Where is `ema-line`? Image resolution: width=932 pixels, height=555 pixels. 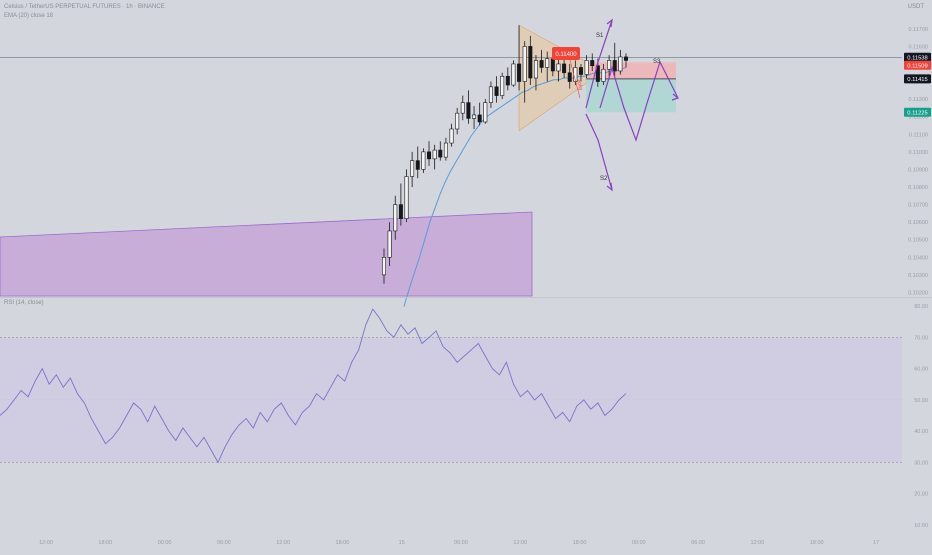
ema-line is located at coordinates (515, 187).